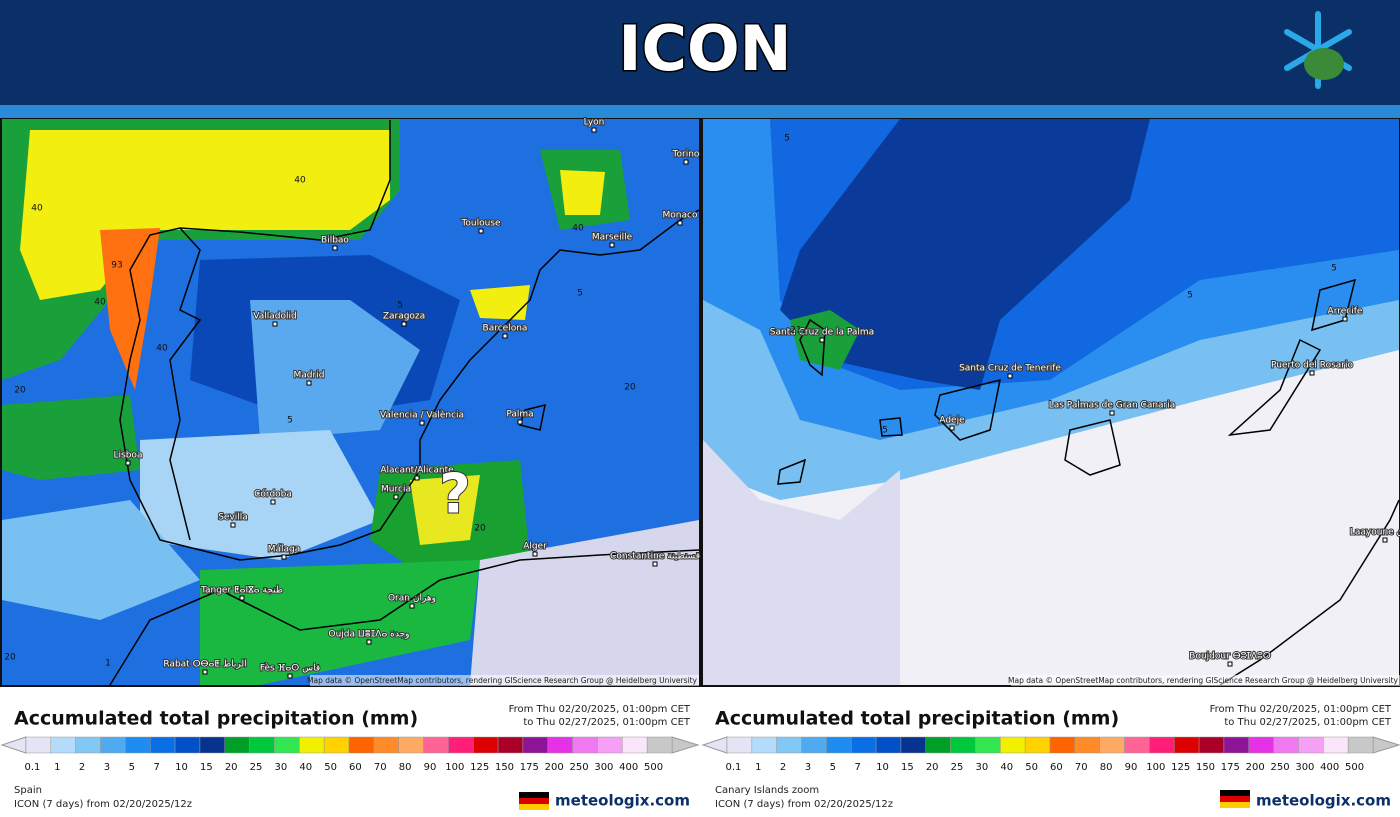 This screenshot has width=1400, height=817. I want to click on scale-tick: 80, so click(405, 767).